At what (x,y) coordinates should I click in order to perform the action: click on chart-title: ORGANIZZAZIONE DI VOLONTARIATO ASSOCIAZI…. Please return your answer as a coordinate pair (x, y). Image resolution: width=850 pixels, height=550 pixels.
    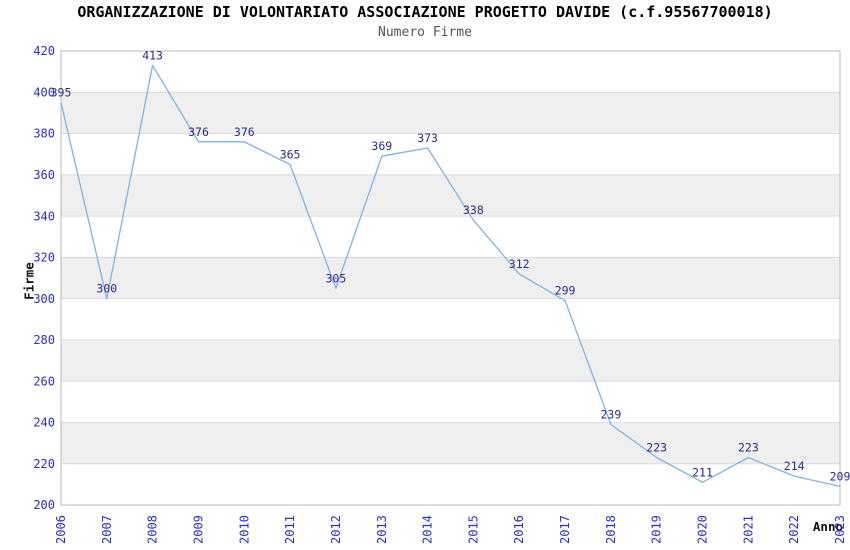
    Looking at the image, I should click on (425, 12).